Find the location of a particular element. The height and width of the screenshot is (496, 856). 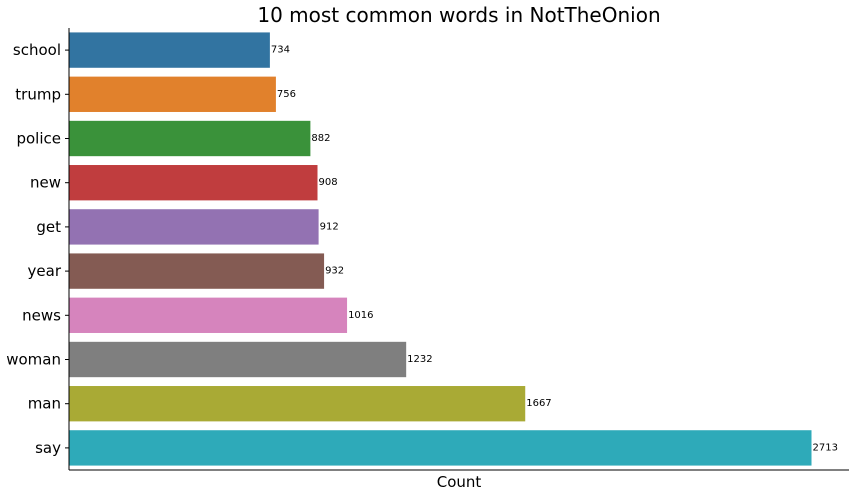

y-tick-label: police is located at coordinates (38, 139).